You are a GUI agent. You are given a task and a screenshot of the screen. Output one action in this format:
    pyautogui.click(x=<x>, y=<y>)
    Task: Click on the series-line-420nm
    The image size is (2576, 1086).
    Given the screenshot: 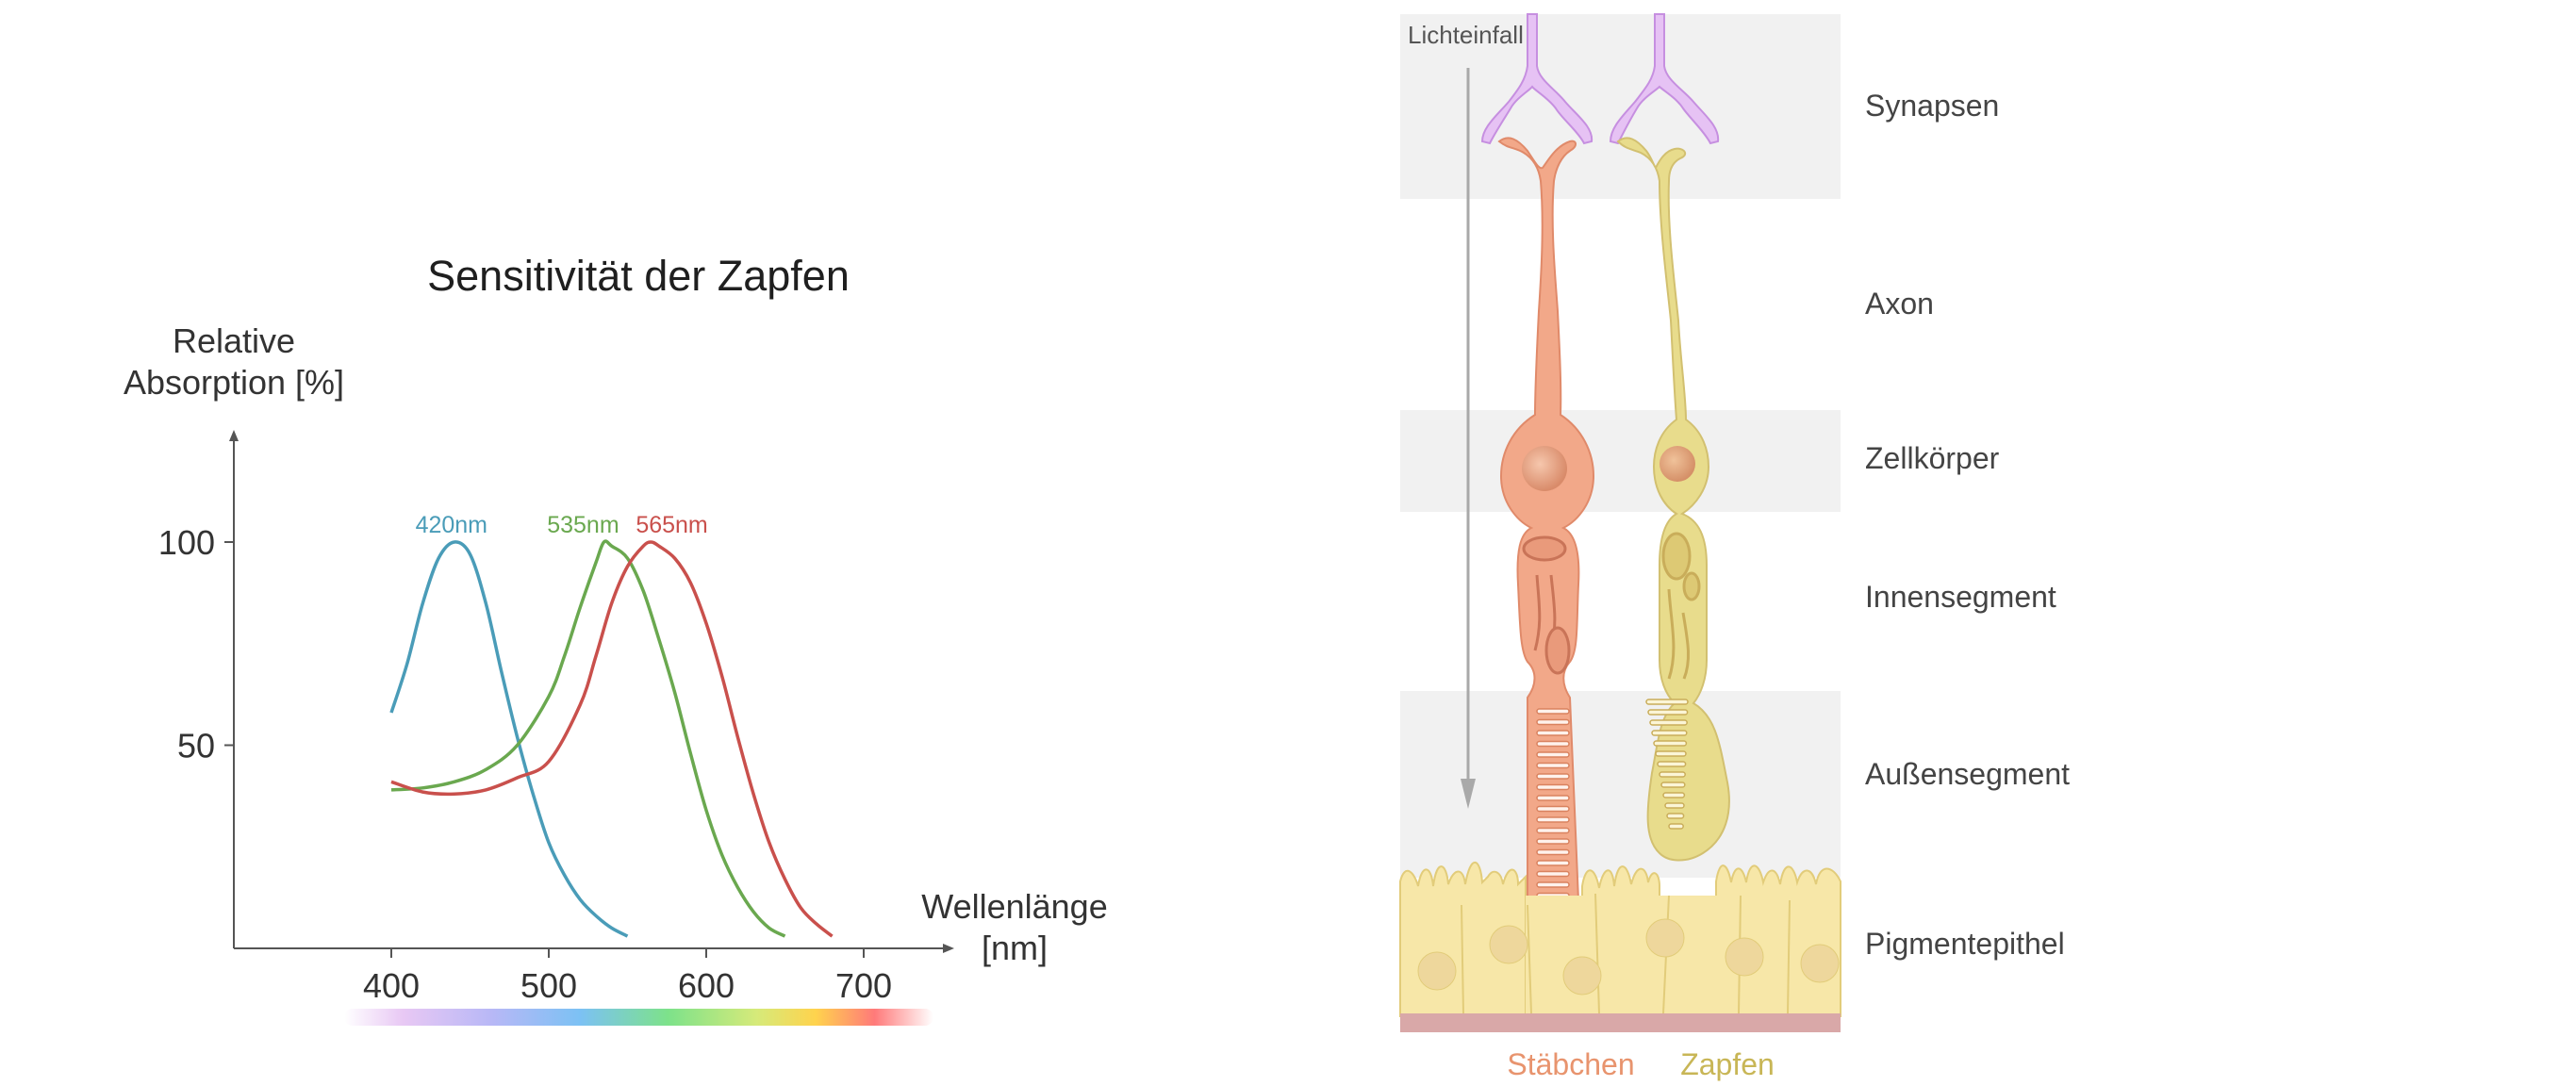 What is the action you would take?
    pyautogui.click(x=509, y=739)
    